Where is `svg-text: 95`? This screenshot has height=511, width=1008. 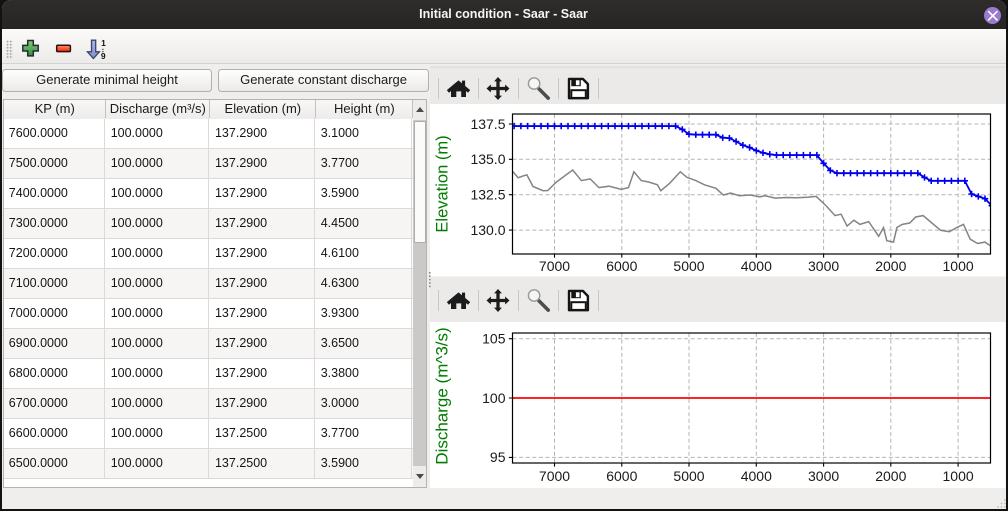
svg-text: 95 is located at coordinates (498, 457).